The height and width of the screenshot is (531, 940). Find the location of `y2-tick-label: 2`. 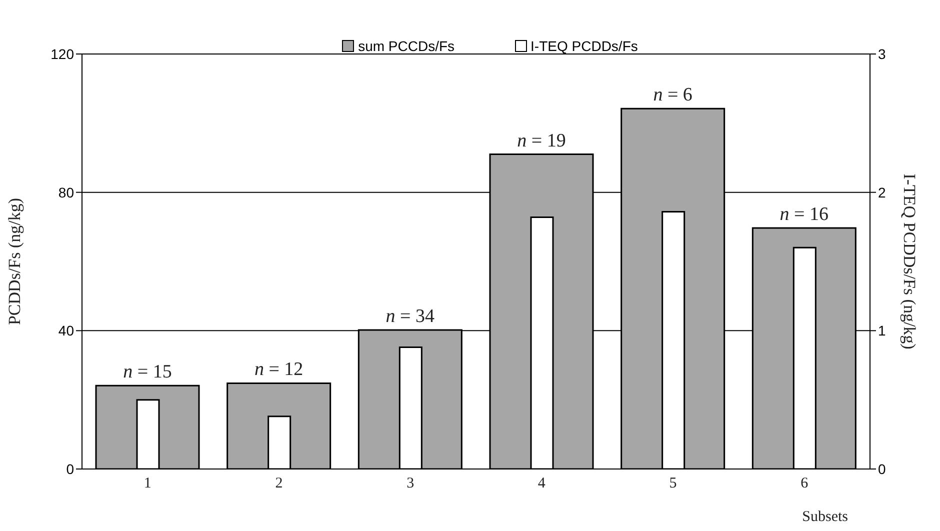

y2-tick-label: 2 is located at coordinates (882, 192).